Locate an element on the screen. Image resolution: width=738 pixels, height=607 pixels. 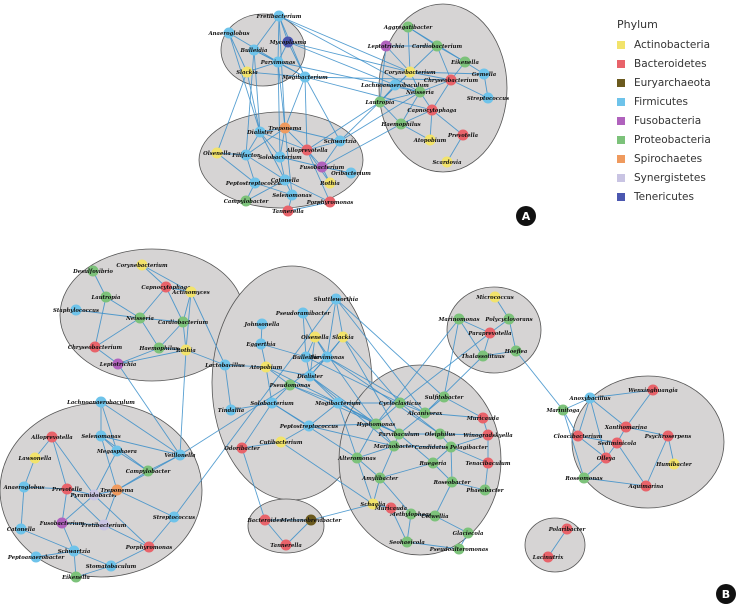
node-label: Haemophilus is located at coordinates (158, 349).